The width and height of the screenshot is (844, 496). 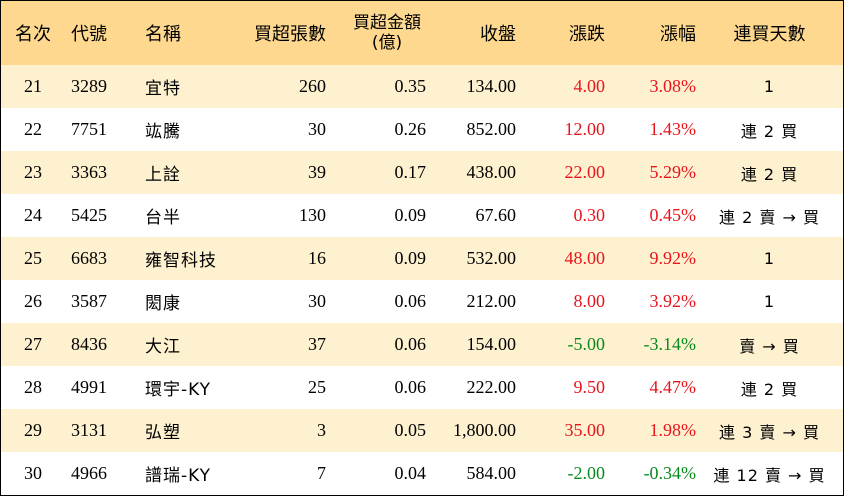 What do you see at coordinates (33, 172) in the screenshot?
I see `cell-rank: 23` at bounding box center [33, 172].